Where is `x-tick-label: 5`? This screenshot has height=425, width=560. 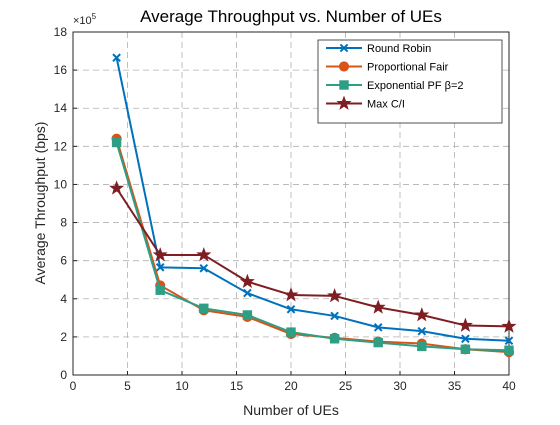 x-tick-label: 5 is located at coordinates (127, 386).